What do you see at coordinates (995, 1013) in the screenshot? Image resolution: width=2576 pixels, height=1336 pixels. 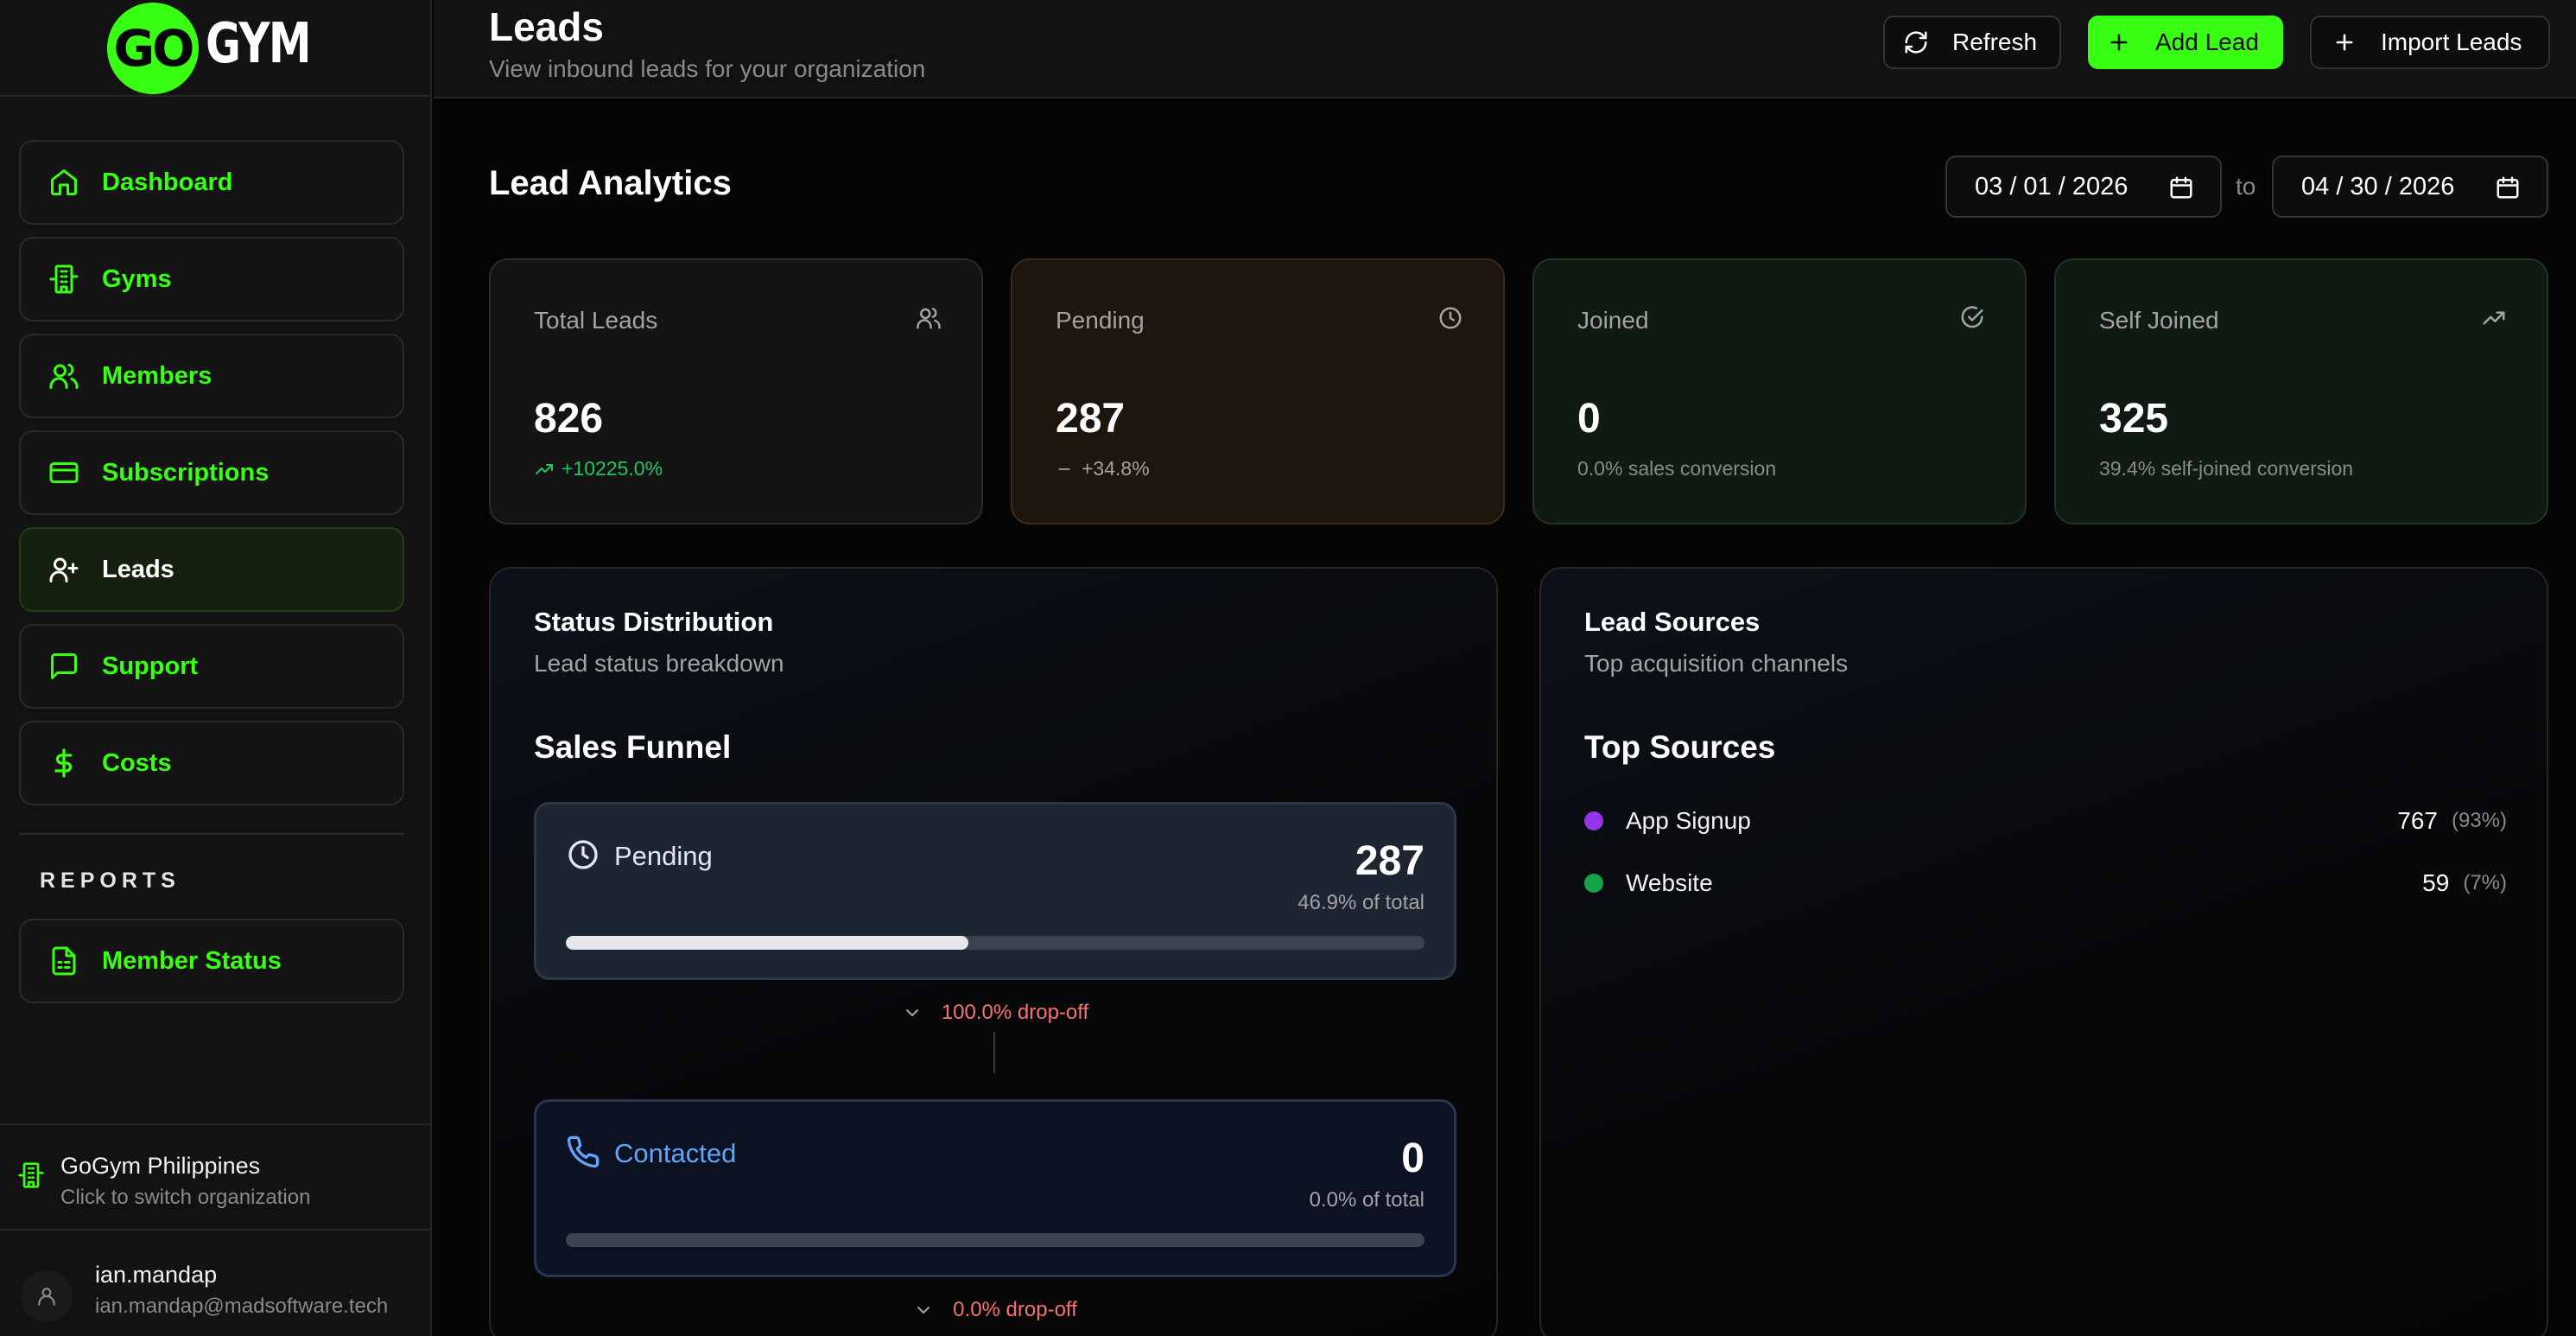 I see `stage-dropoff: 100.0% drop-off` at bounding box center [995, 1013].